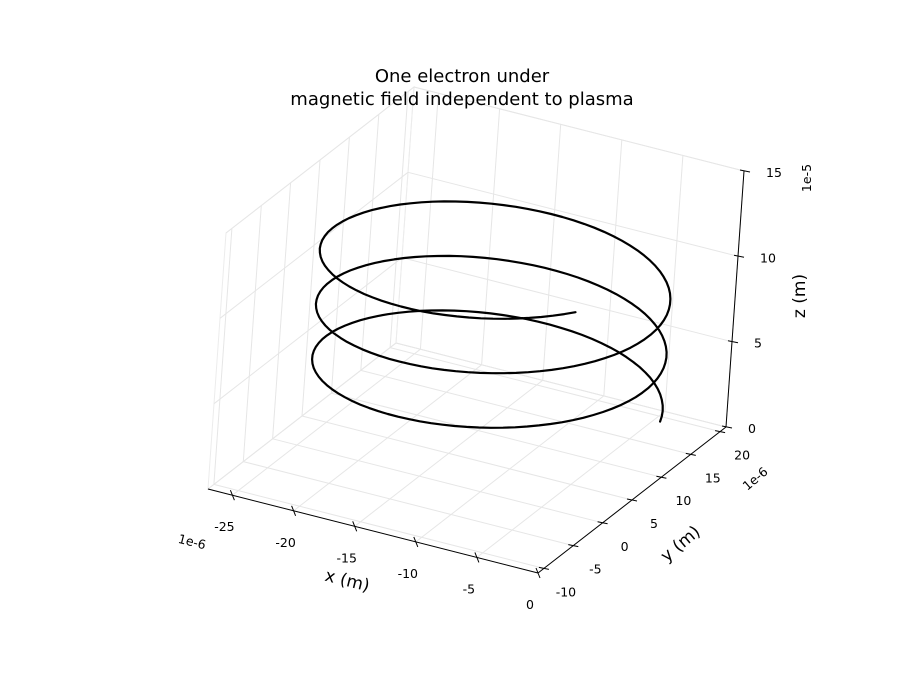 This screenshot has width=900, height=675. Describe the element at coordinates (469, 588) in the screenshot. I see `x-tick-label: -5` at that location.